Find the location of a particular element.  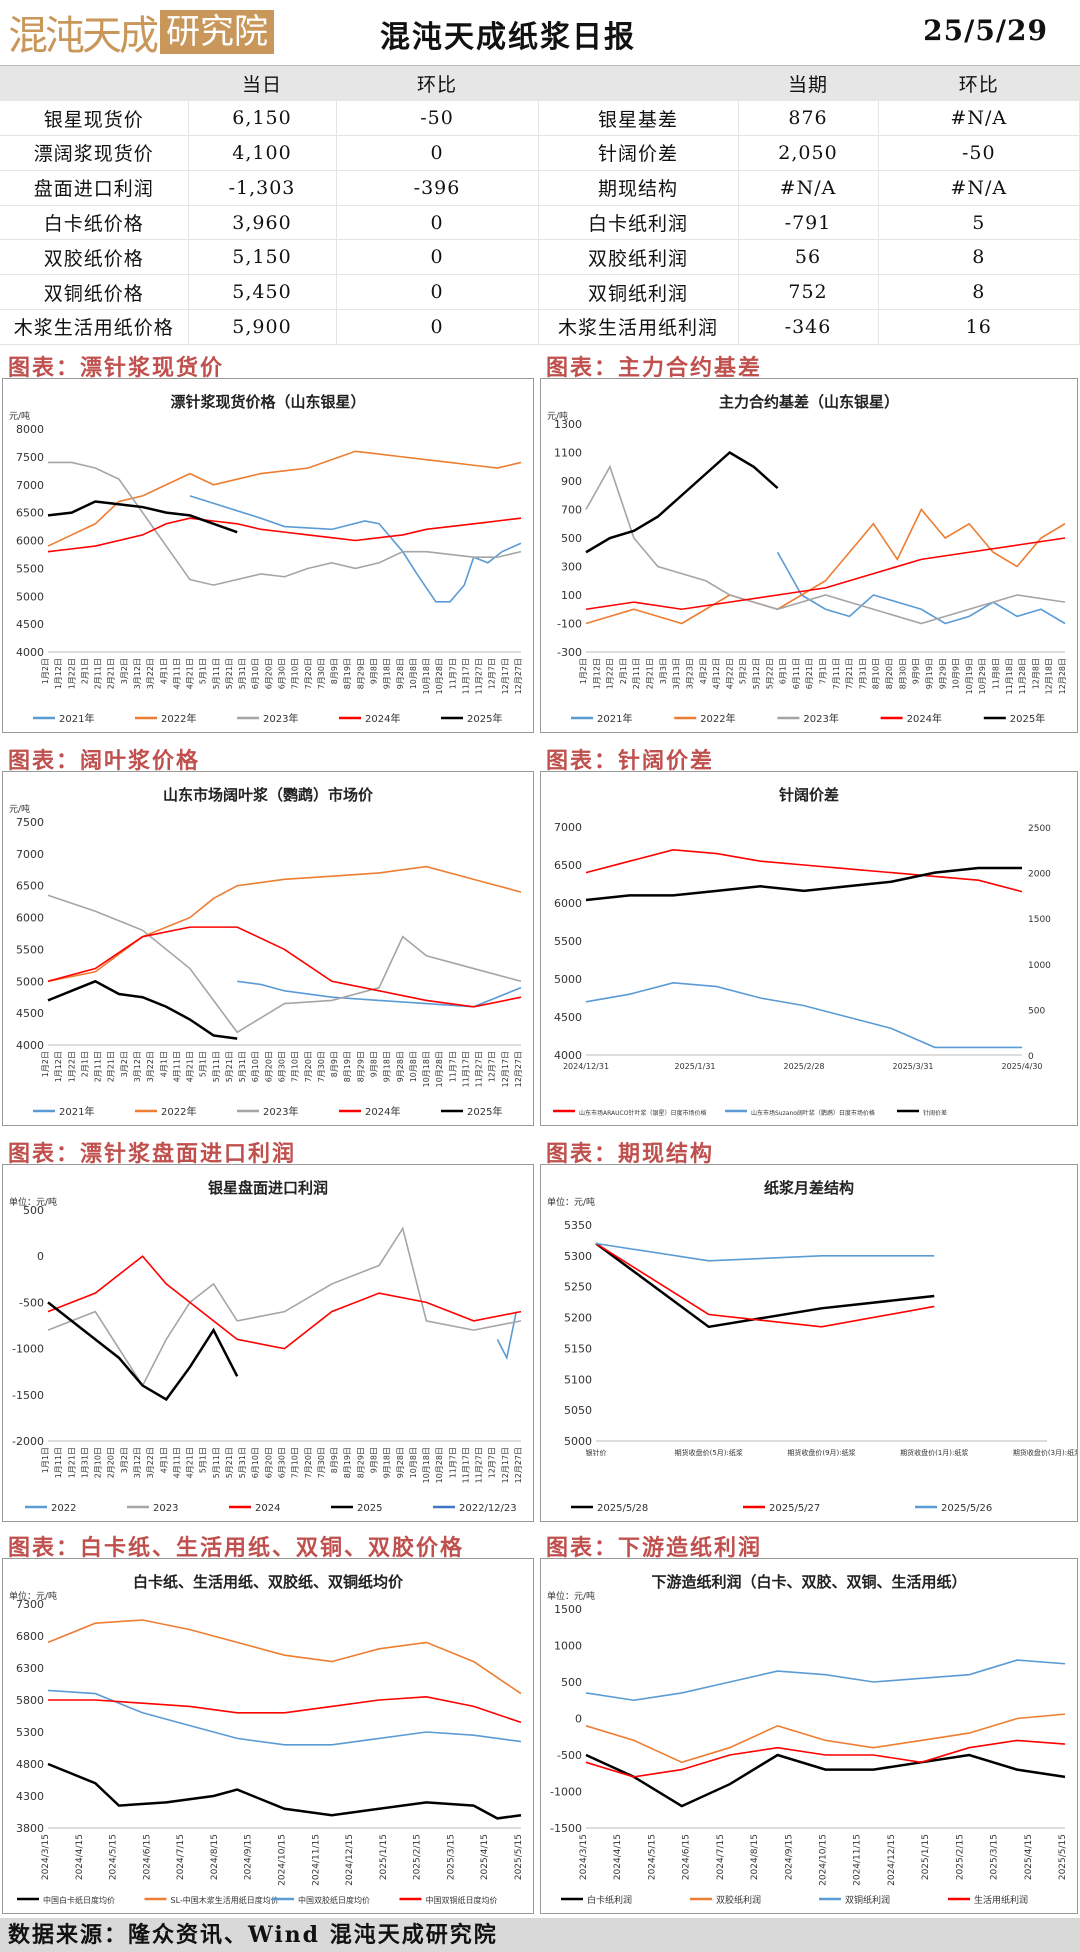

logo: 混沌天成 研究院 is located at coordinates (141, 33).